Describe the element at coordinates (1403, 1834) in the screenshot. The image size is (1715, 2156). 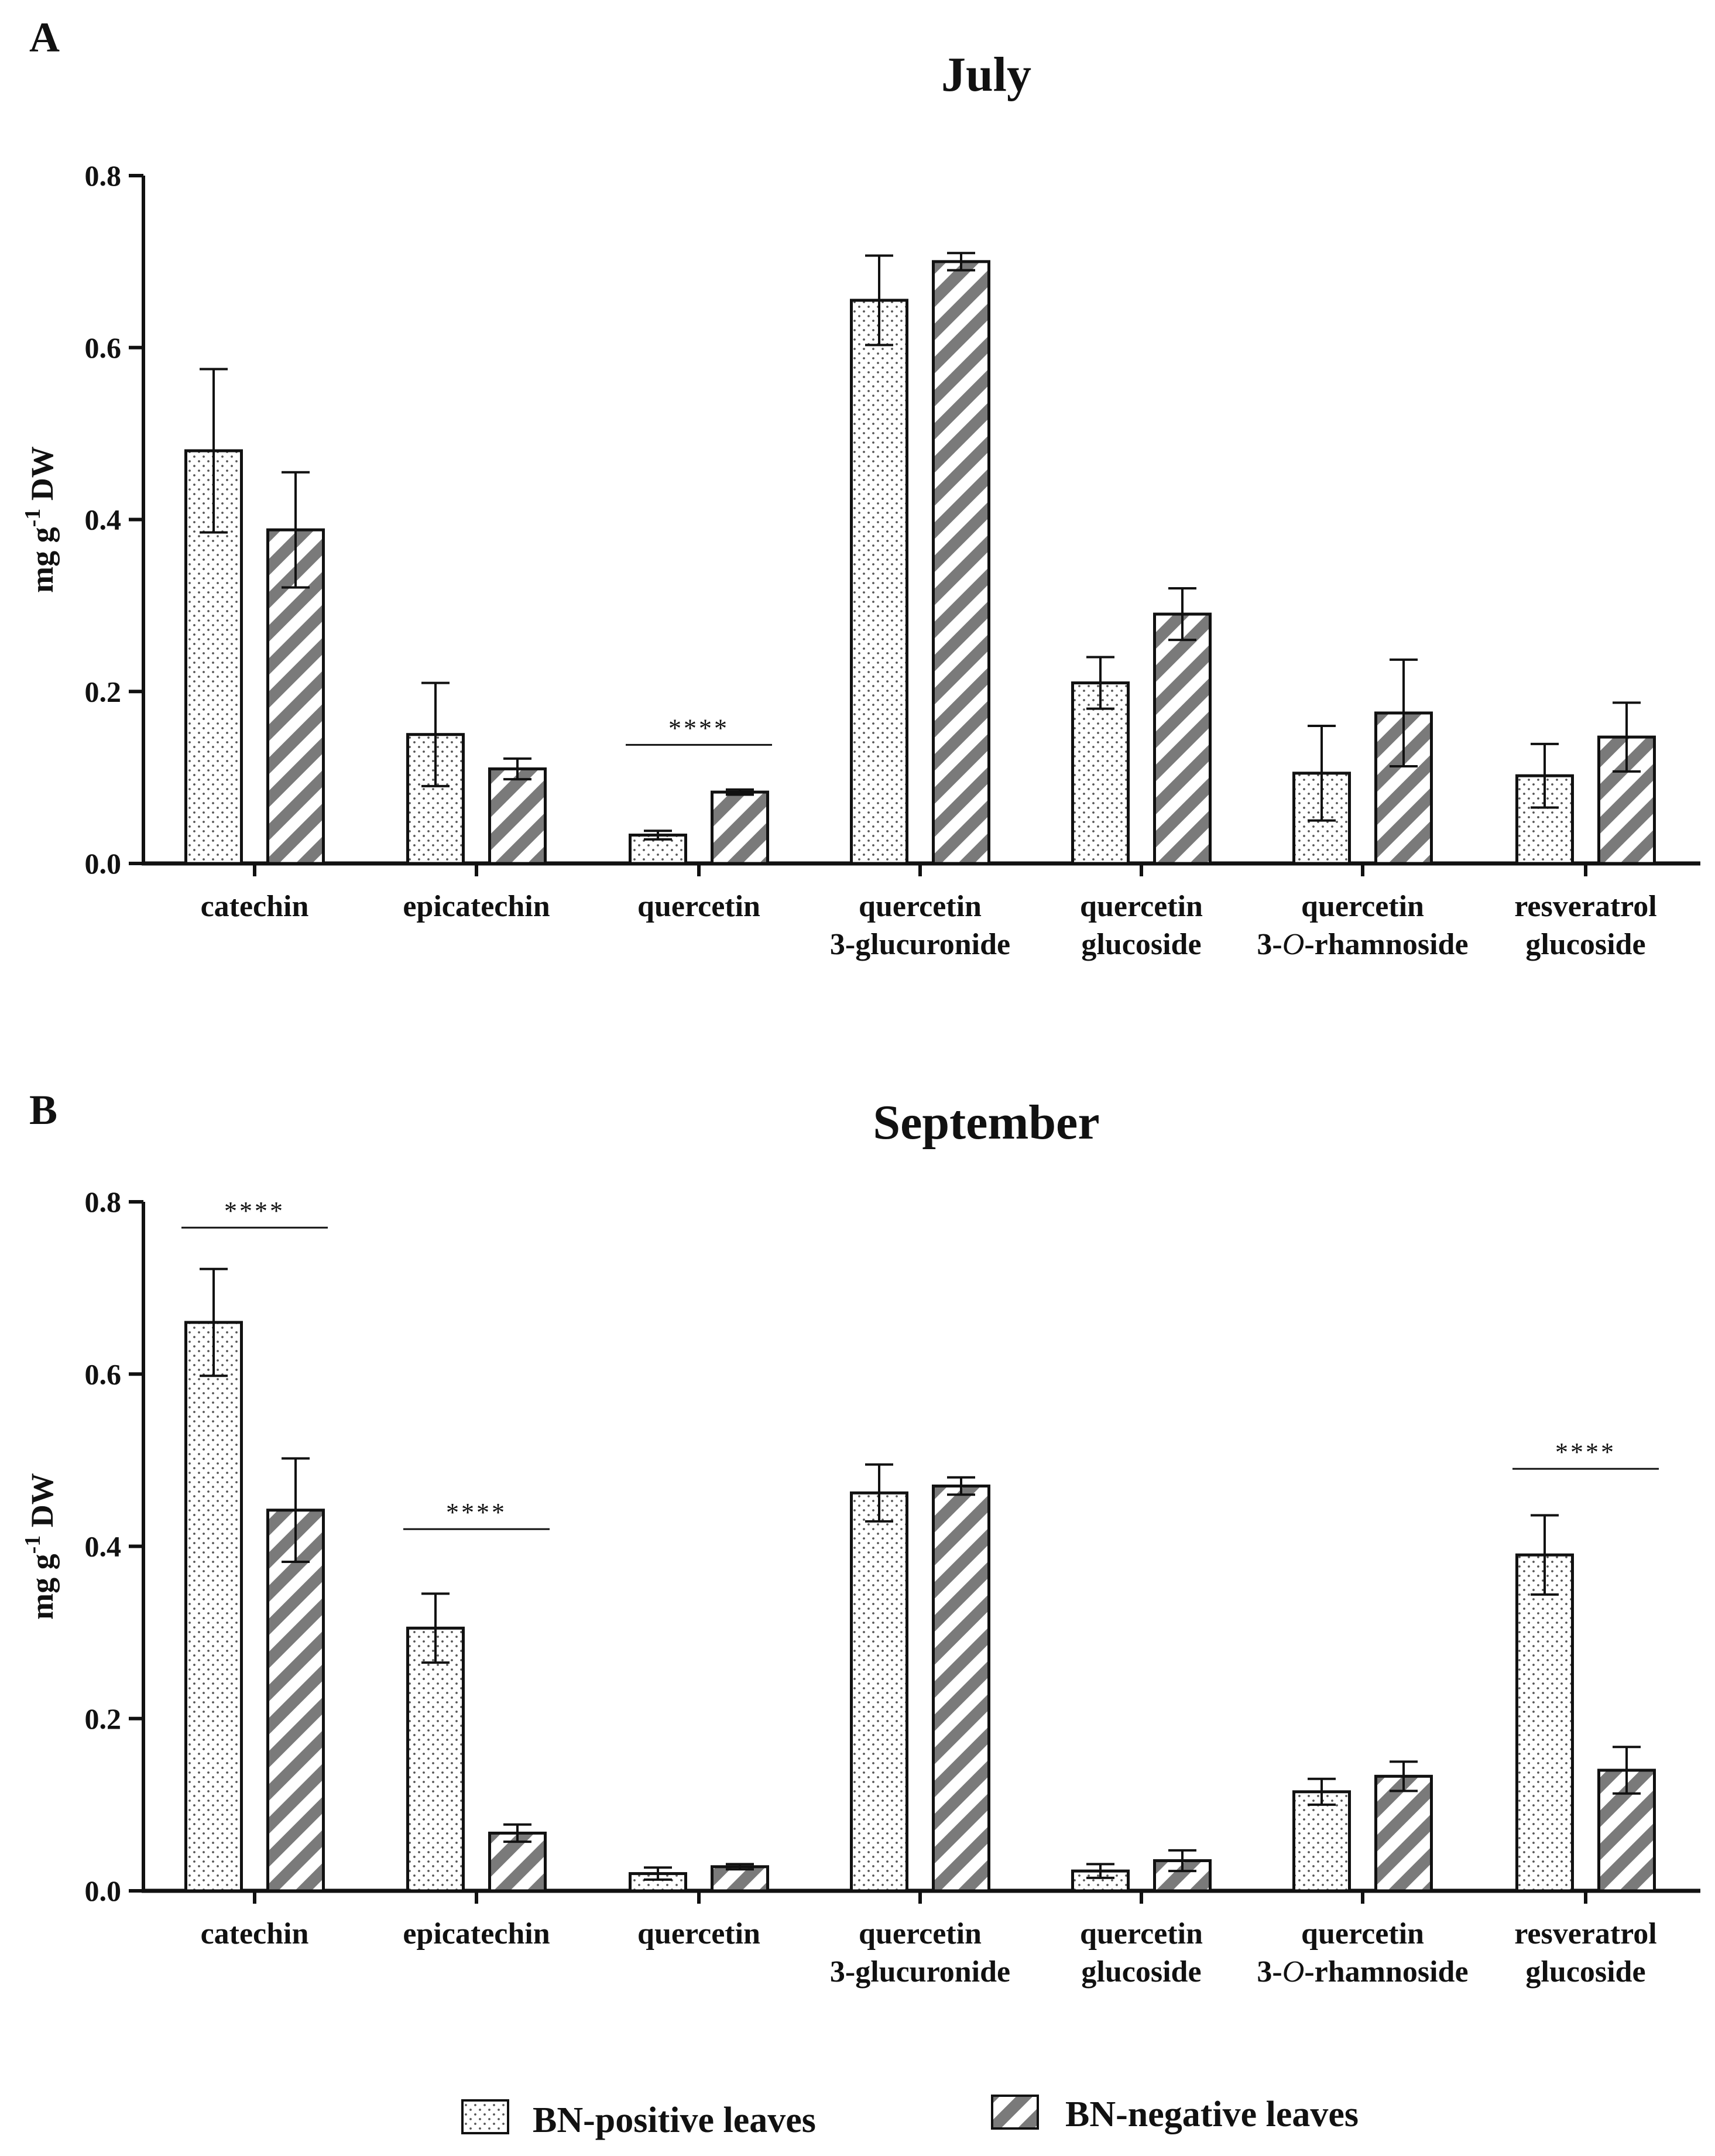
I see `bar-bn-negative-leaves-quercetin-3-o-rhamnoside` at that location.